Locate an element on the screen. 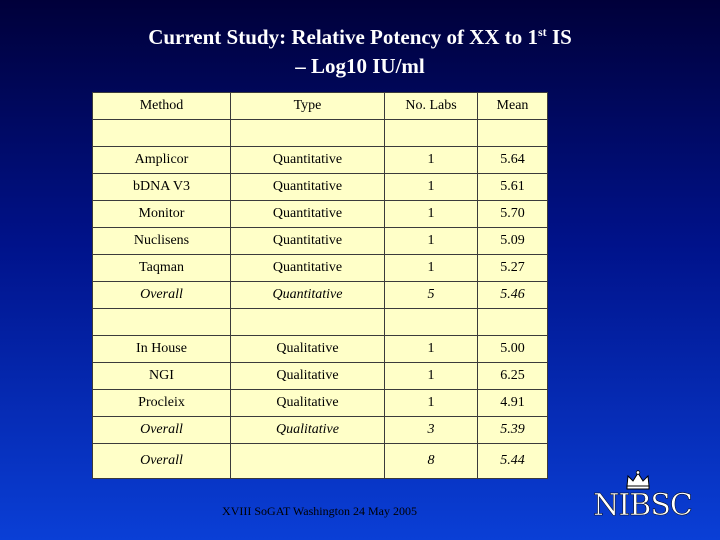 This screenshot has height=540, width=720. cell-labs: 8 is located at coordinates (431, 461).